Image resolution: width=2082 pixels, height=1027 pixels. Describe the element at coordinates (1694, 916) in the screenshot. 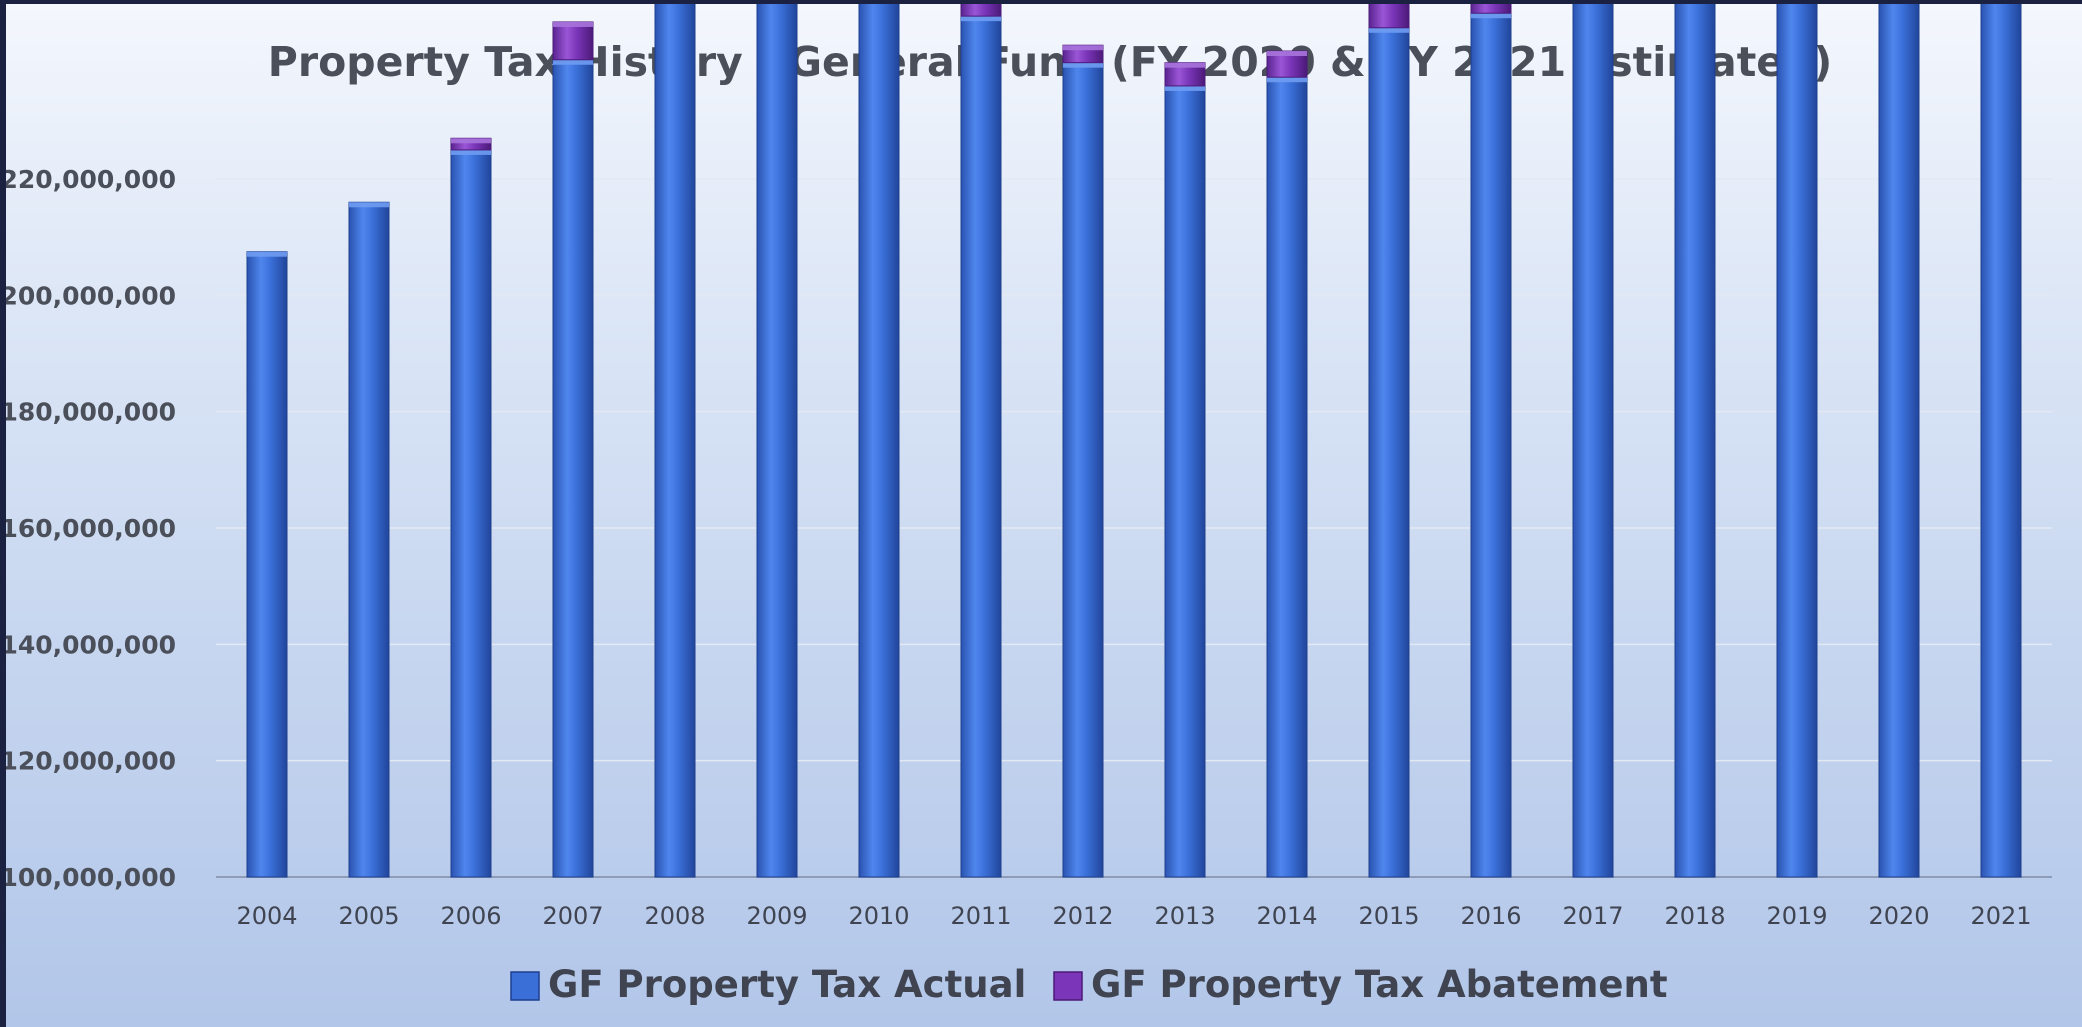

I see `x-tick-label: 2018` at that location.